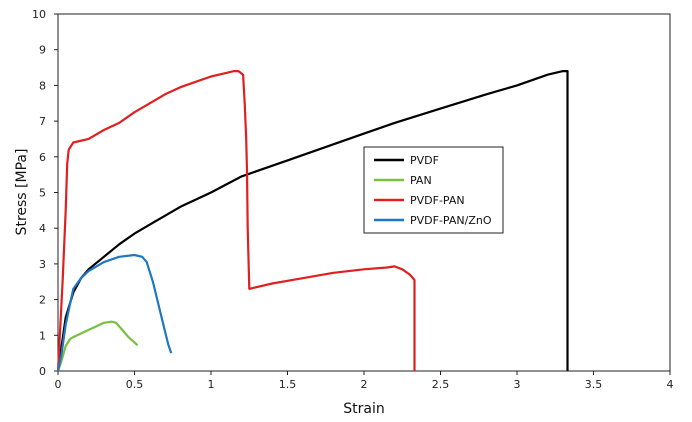 Image resolution: width=692 pixels, height=422 pixels. I want to click on legend-box, so click(433, 190).